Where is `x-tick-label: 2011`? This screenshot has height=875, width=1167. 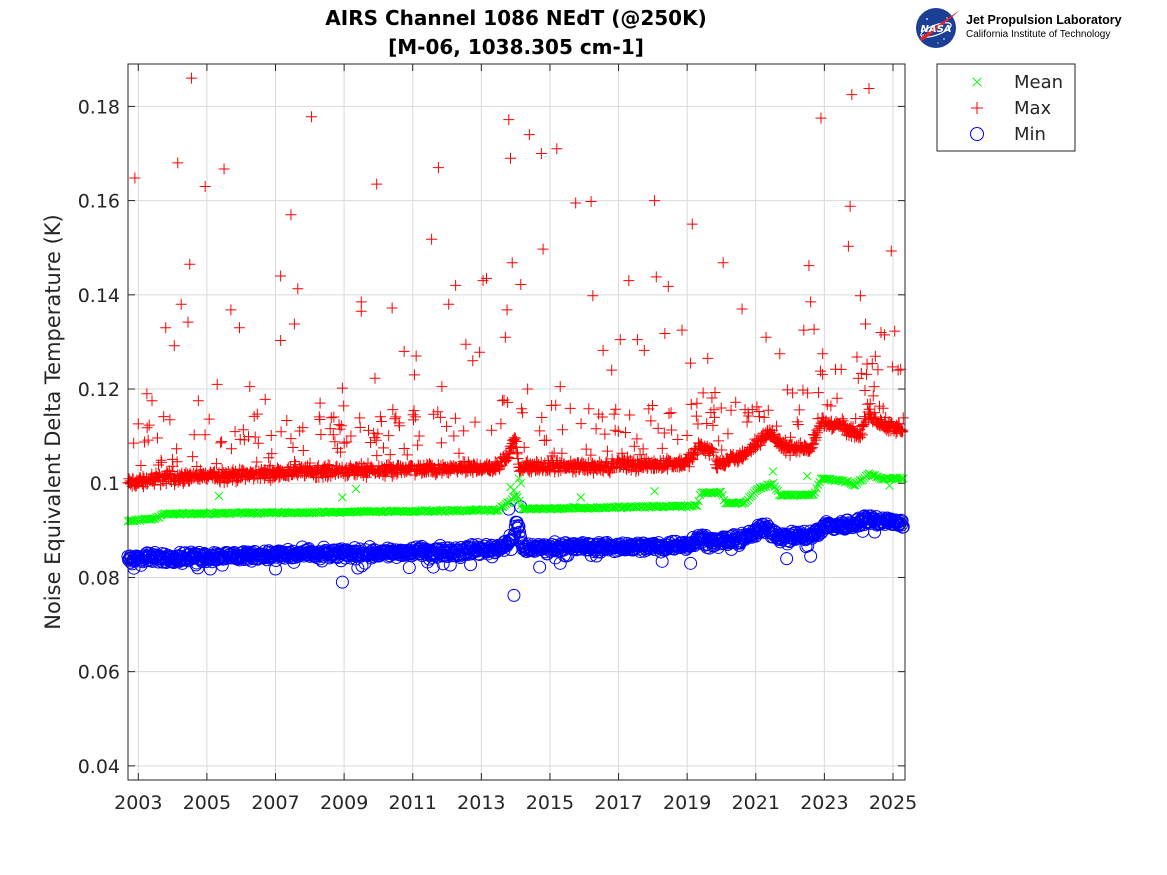 x-tick-label: 2011 is located at coordinates (413, 803).